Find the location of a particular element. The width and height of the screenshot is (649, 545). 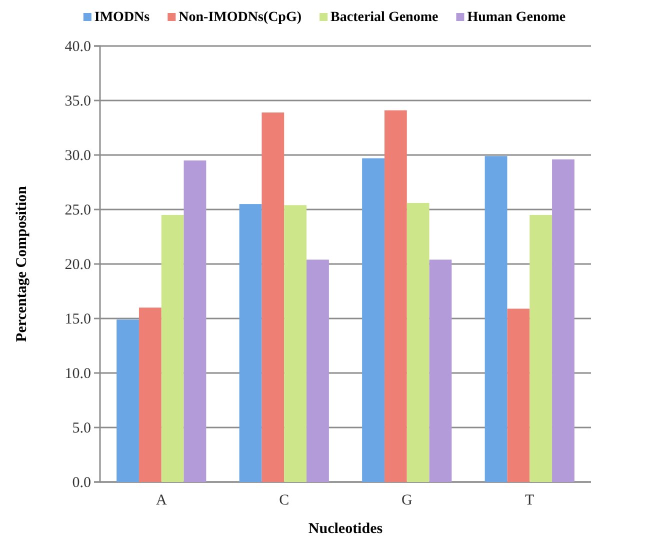

y-tick-label: 40.0 is located at coordinates (77, 46).